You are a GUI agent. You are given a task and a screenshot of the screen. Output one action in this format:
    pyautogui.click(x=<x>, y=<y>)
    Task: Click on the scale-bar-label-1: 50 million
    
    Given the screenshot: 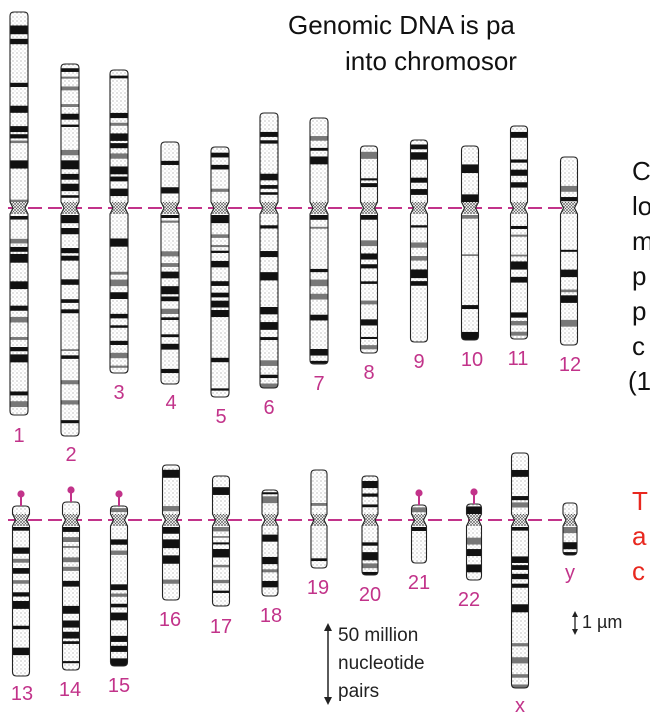 What is the action you would take?
    pyautogui.click(x=378, y=635)
    